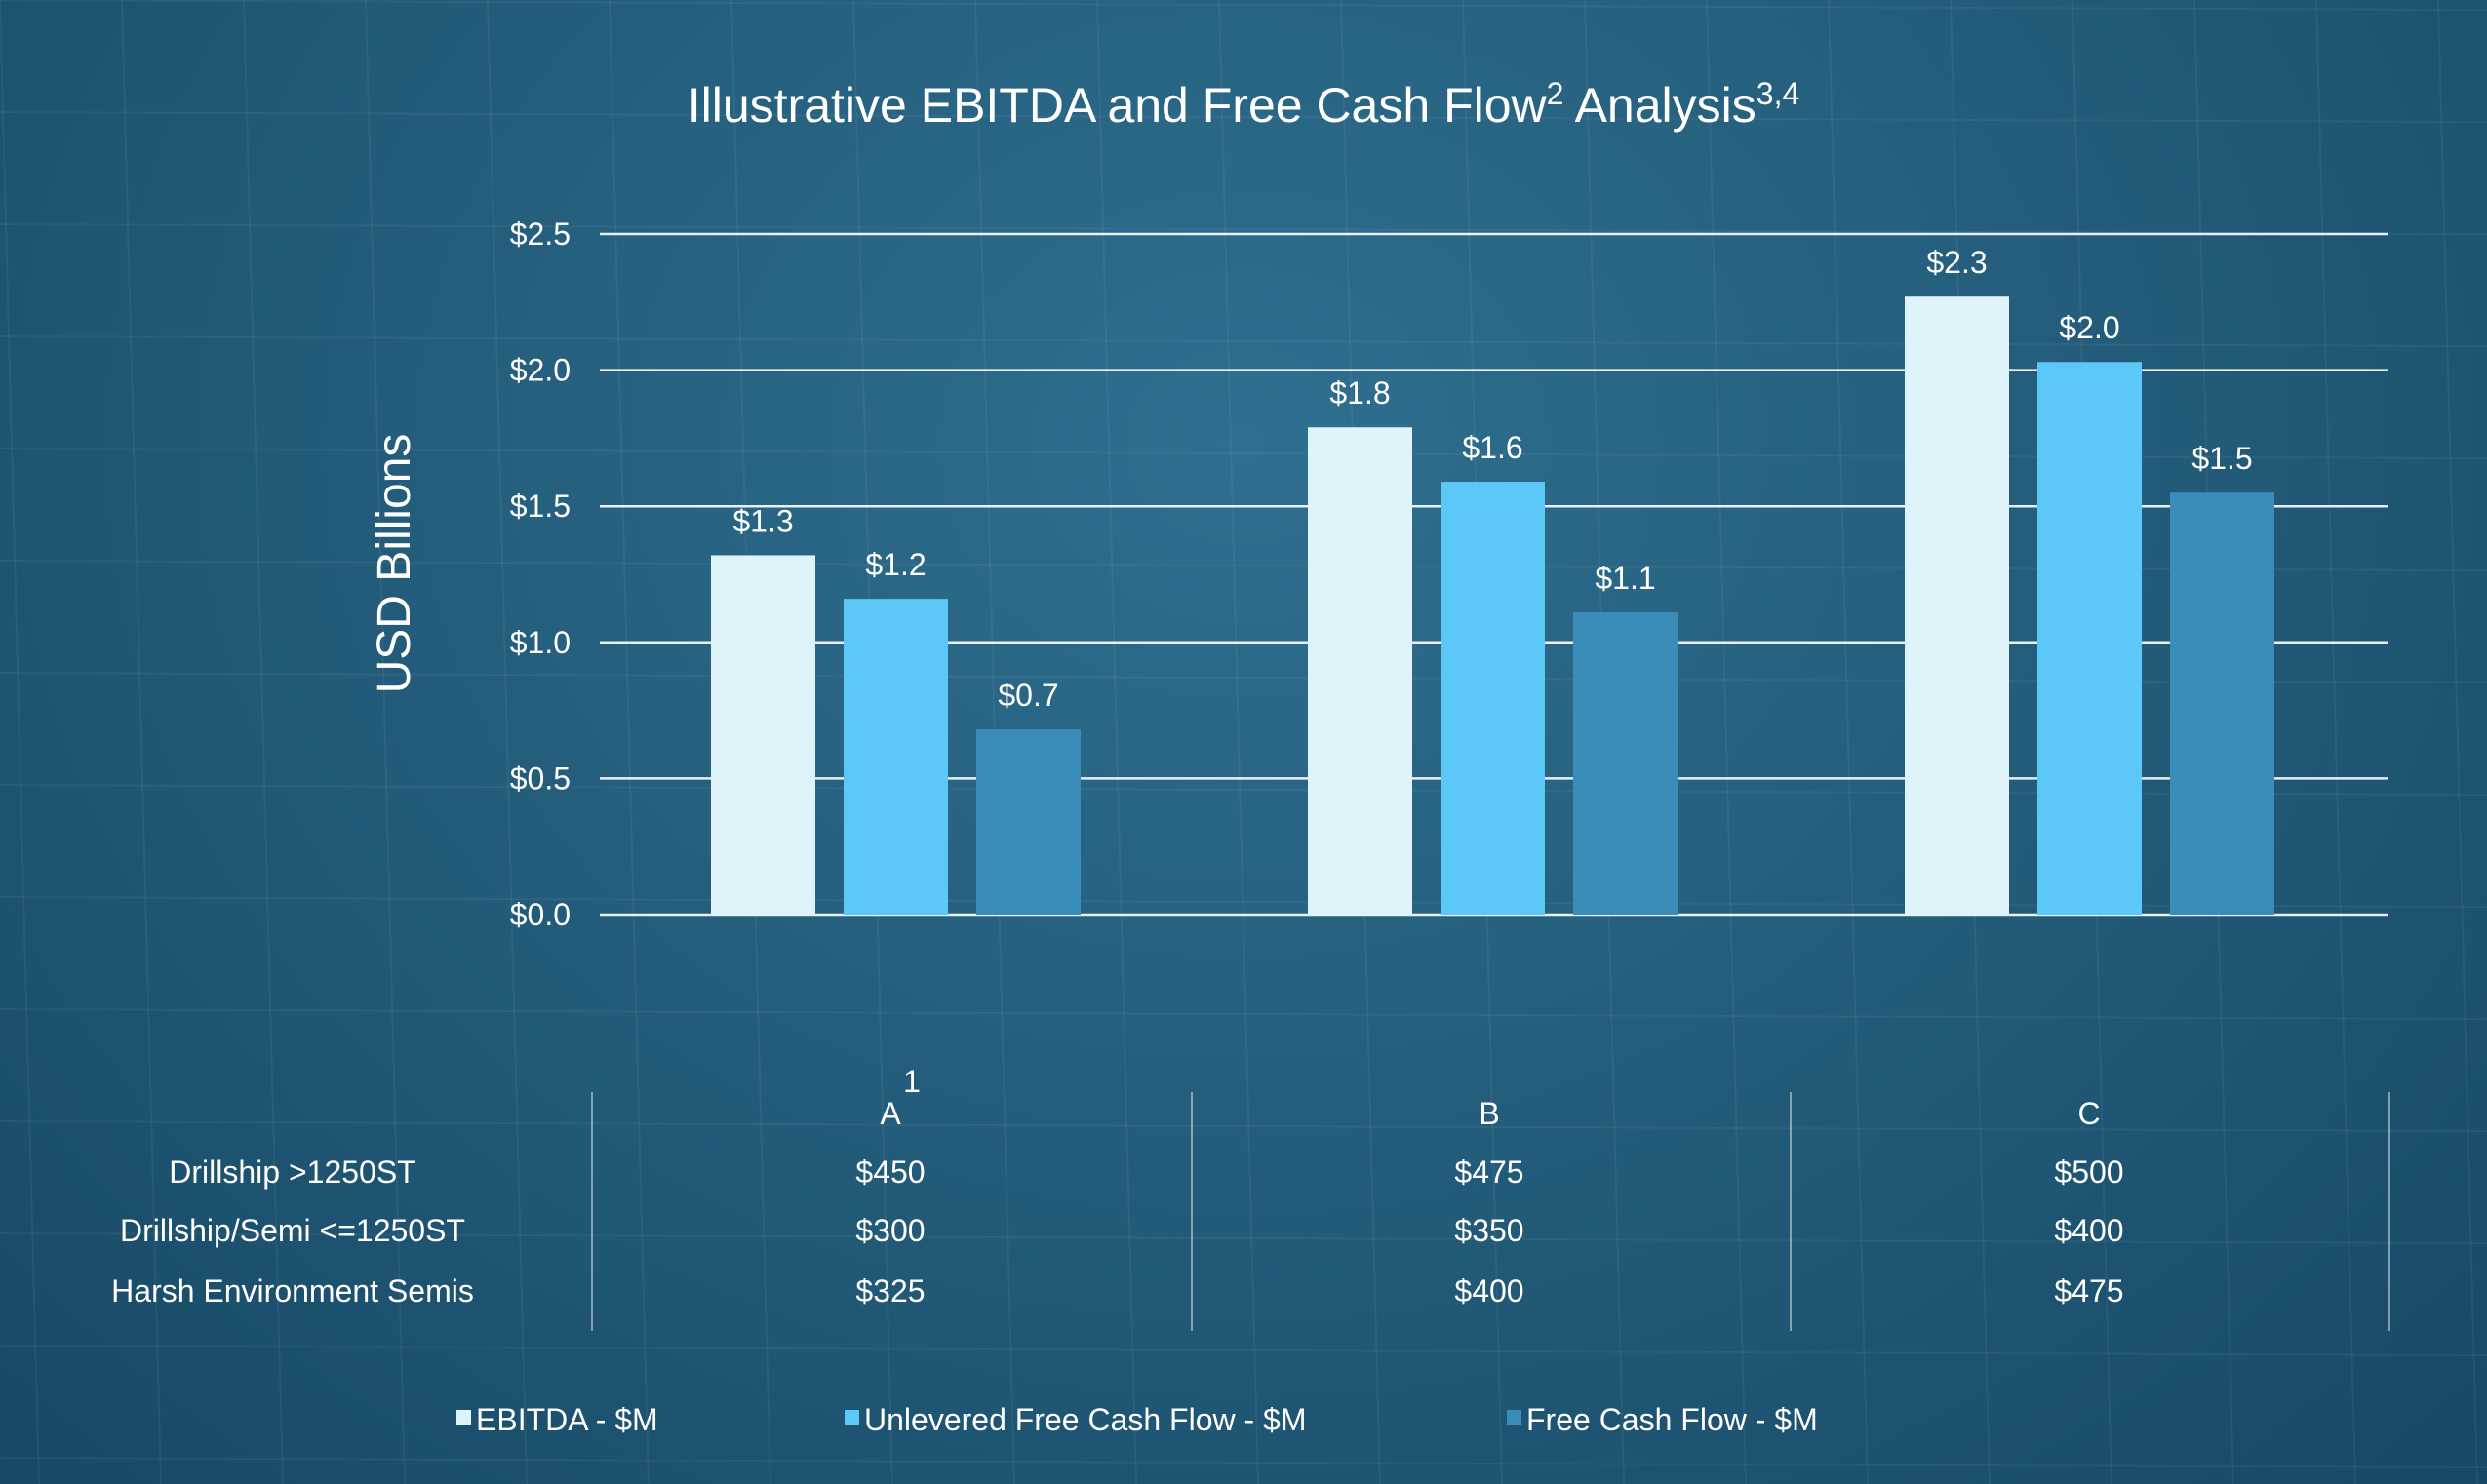  What do you see at coordinates (890, 1172) in the screenshot?
I see `table-cell: $450` at bounding box center [890, 1172].